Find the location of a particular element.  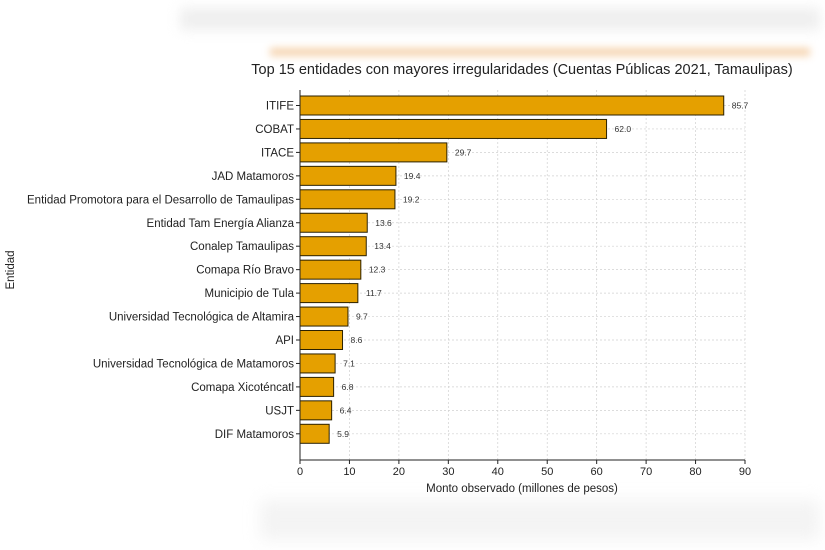

bar-value-label: 9.7 is located at coordinates (362, 317).